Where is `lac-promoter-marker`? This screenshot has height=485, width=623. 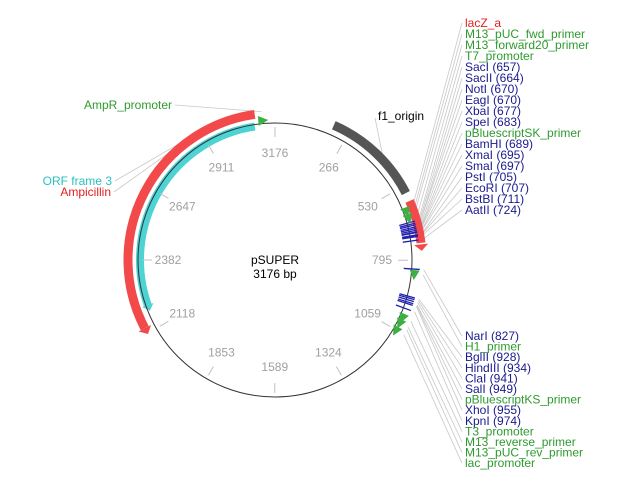
lac-promoter-marker is located at coordinates (398, 330).